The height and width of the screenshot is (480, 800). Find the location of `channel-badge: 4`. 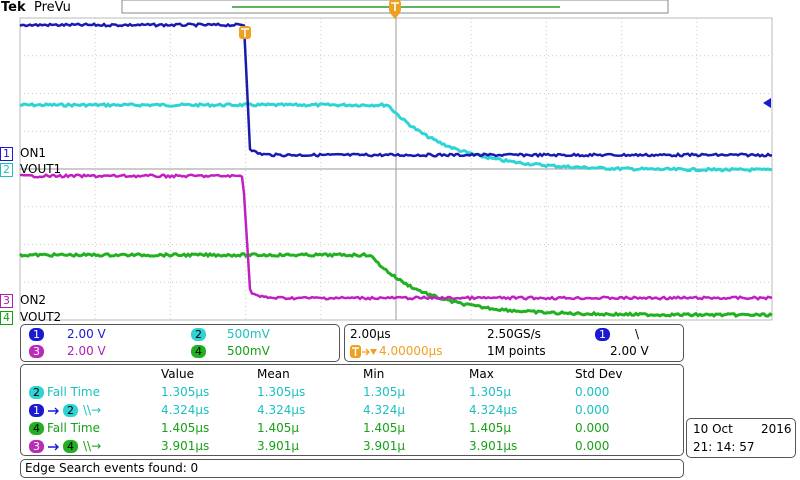

channel-badge: 4 is located at coordinates (198, 351).